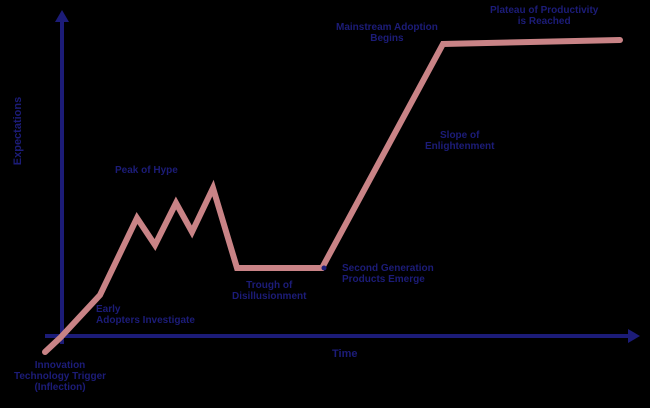 The image size is (650, 408). I want to click on label-mainstream: Mainstream Adoption Begins, so click(387, 33).